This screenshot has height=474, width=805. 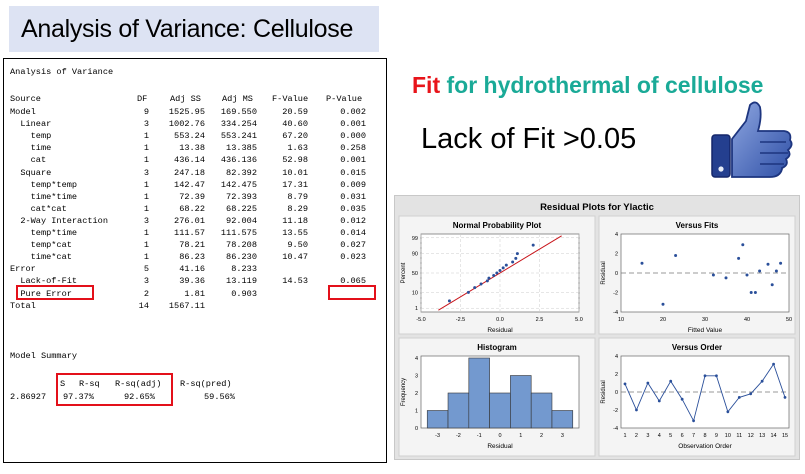 I want to click on cell-source: temp*temp, so click(x=44, y=184).